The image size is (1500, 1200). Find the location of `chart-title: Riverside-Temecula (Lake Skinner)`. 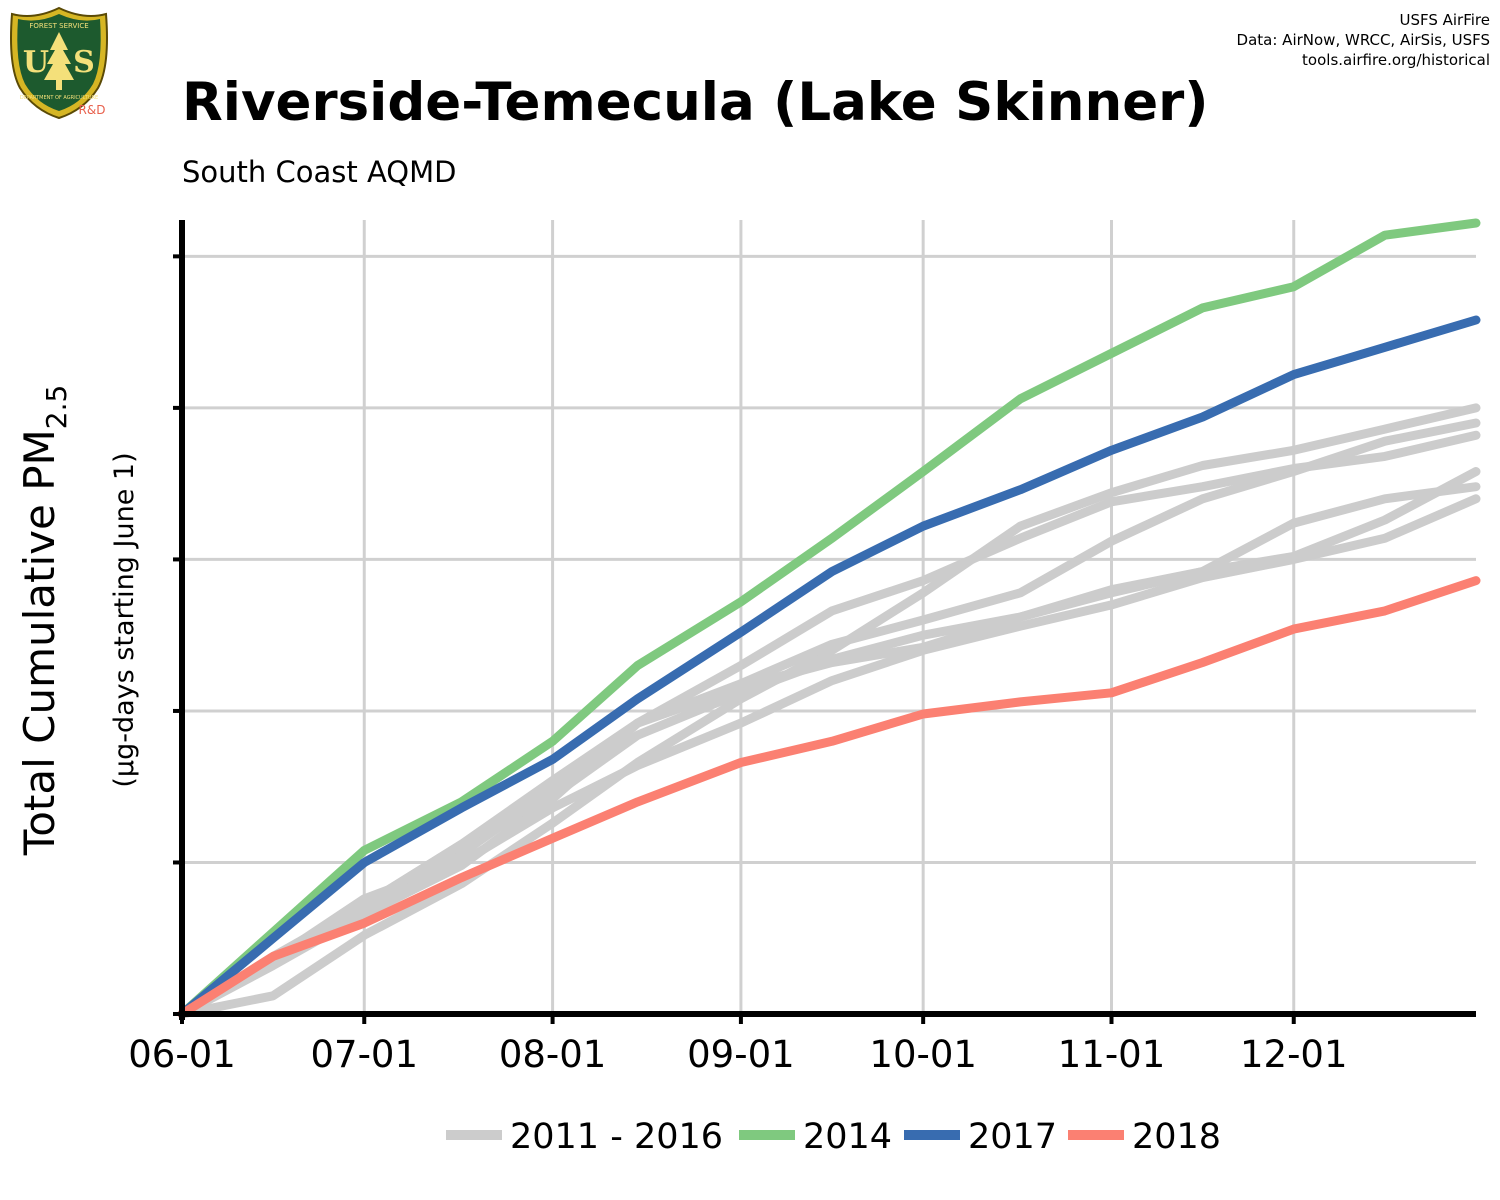

chart-title: Riverside-Temecula (Lake Skinner) is located at coordinates (695, 102).